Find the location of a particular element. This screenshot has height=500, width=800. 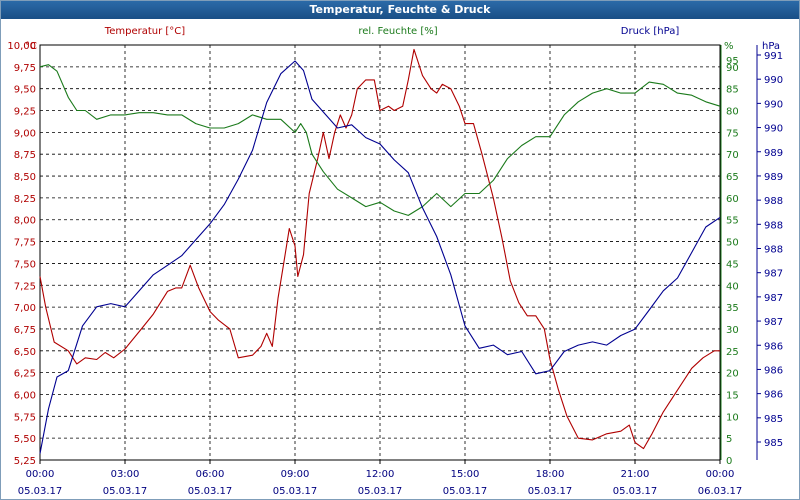

temperature-tick-label: 6,25 is located at coordinates (25, 374).